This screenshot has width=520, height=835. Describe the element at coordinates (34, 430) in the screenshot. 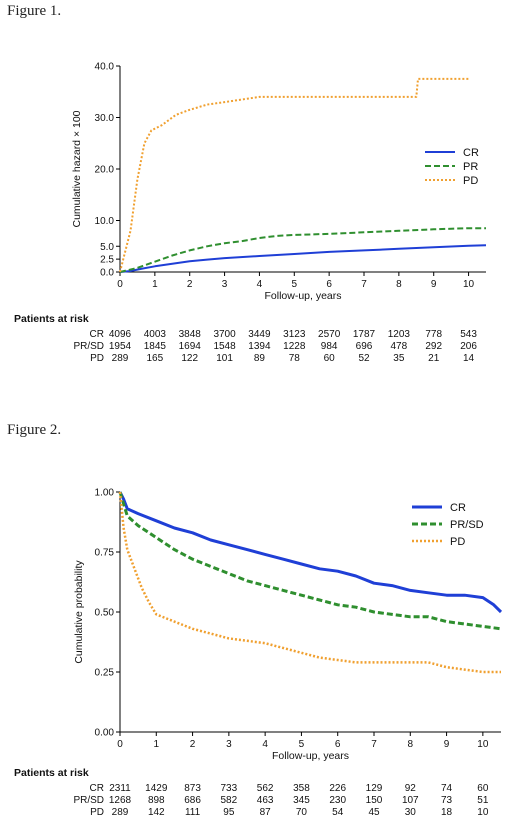

I see `figure-2-title: Figure 2.` at that location.